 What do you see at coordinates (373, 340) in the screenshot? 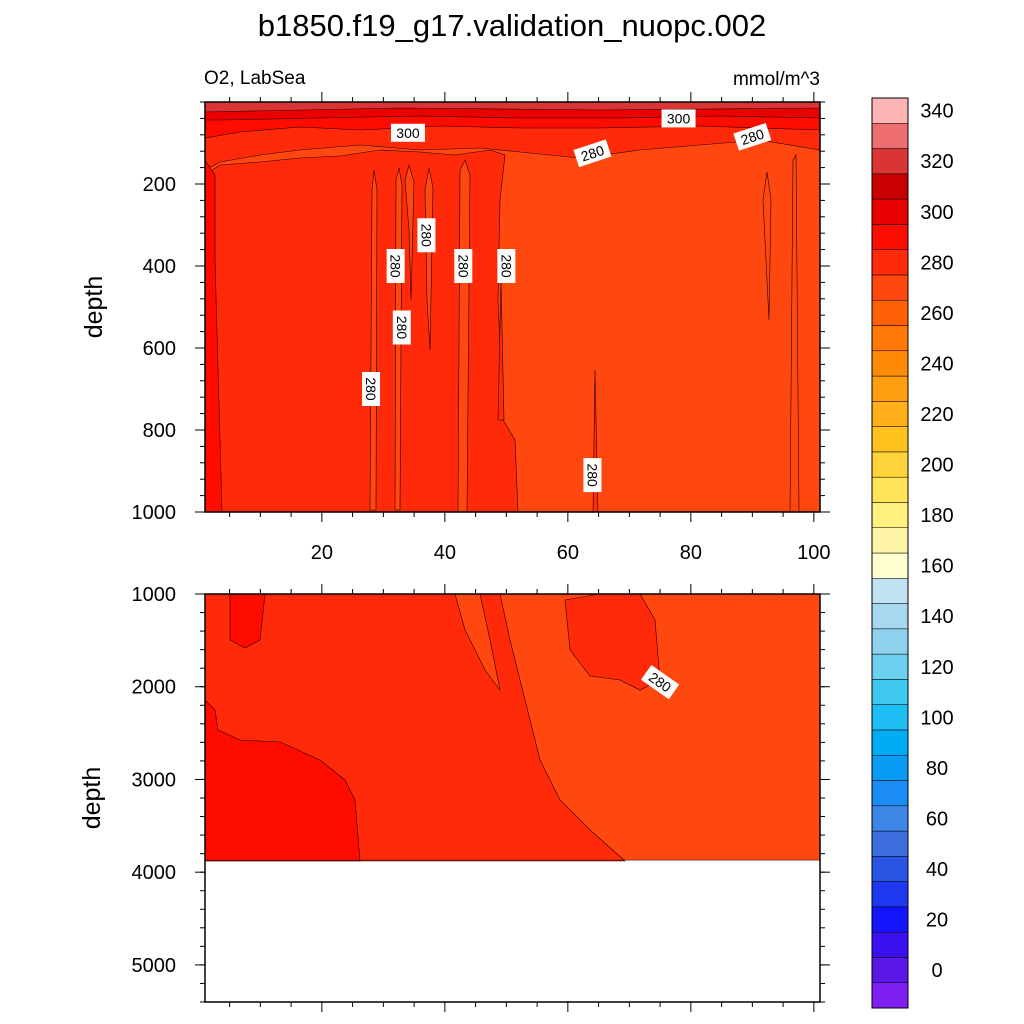
I see `field-spike-270-a` at bounding box center [373, 340].